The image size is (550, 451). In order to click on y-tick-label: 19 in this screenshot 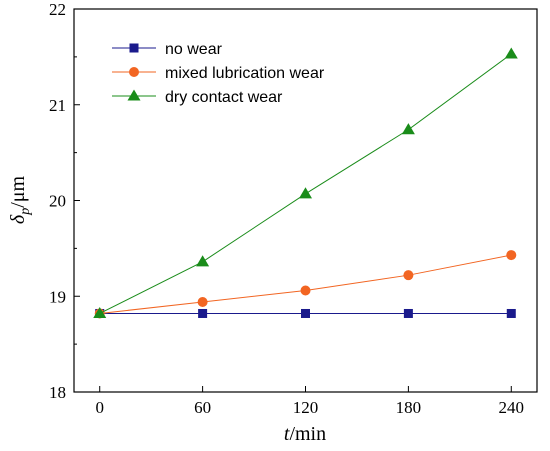, I will do `click(57, 296)`.